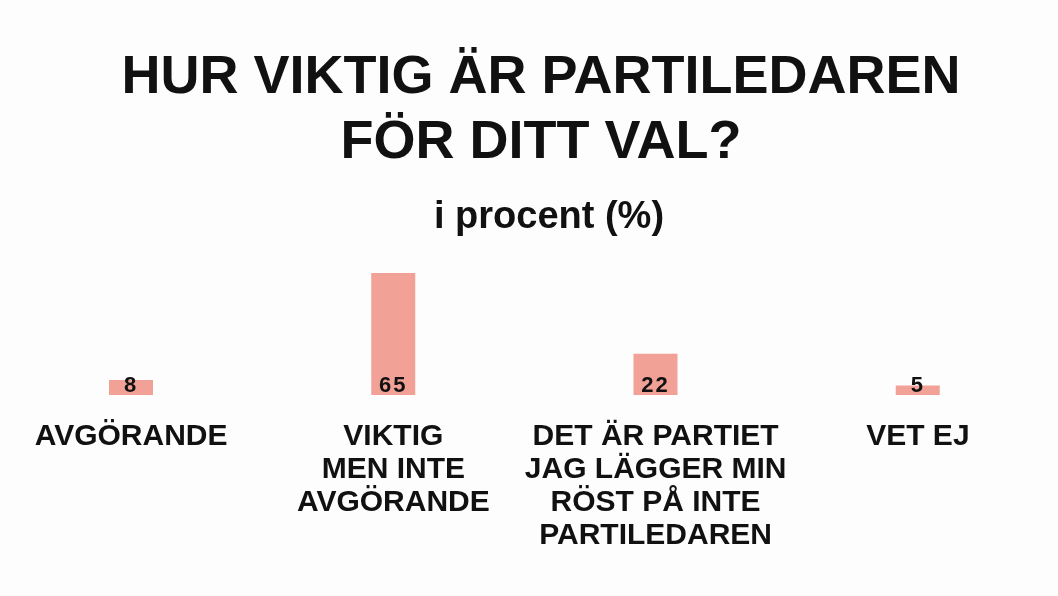 The image size is (1058, 596). I want to click on x-tick-label: DET ÄR PARTIET JAG LÄGGER MIN RÖST PÅ INTE PARTILEDAREN, so click(655, 484).